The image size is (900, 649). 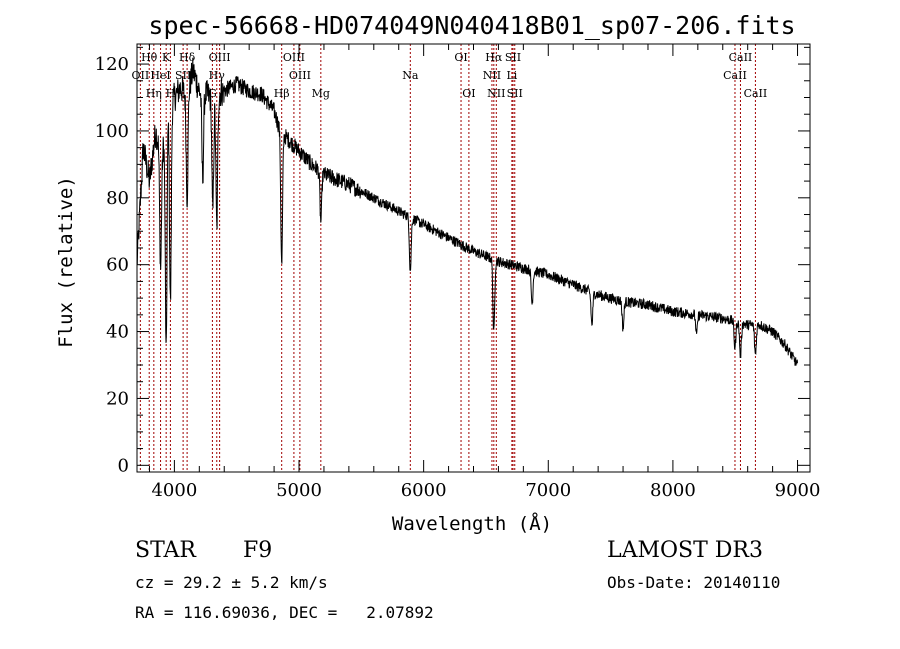 I want to click on spectral-line-label: OII, so click(x=141, y=75).